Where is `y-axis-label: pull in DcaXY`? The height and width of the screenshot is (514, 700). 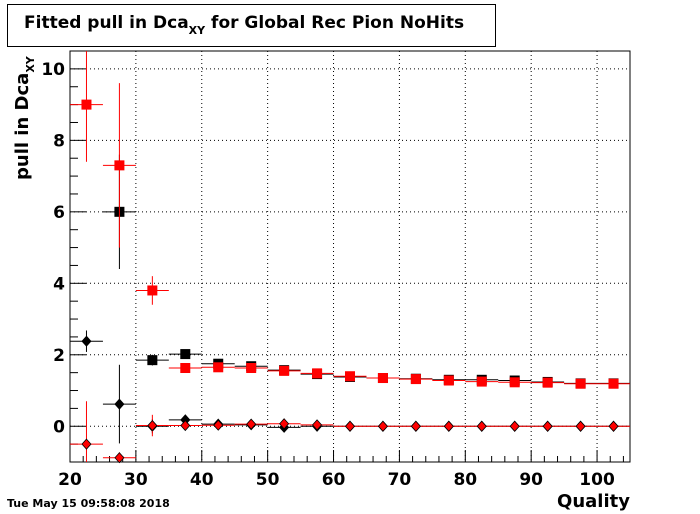 y-axis-label: pull in DcaXY is located at coordinates (24, 118).